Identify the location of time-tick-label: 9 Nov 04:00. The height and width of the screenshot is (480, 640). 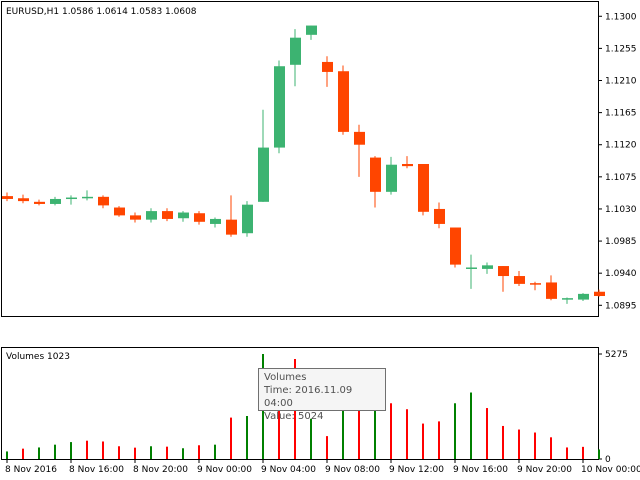
(288, 470).